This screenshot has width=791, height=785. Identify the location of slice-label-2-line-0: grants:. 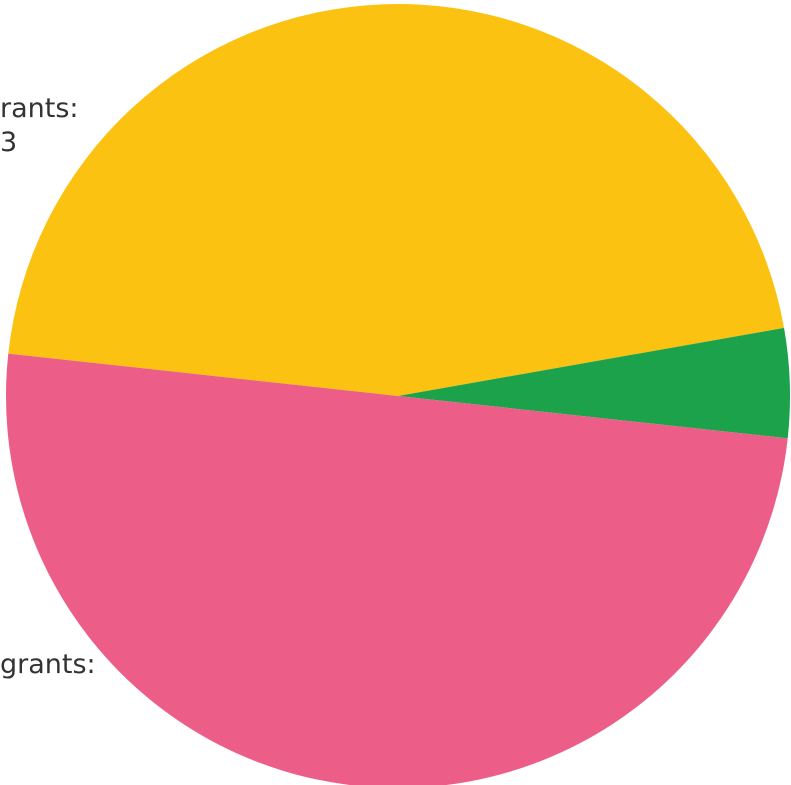
(48, 664).